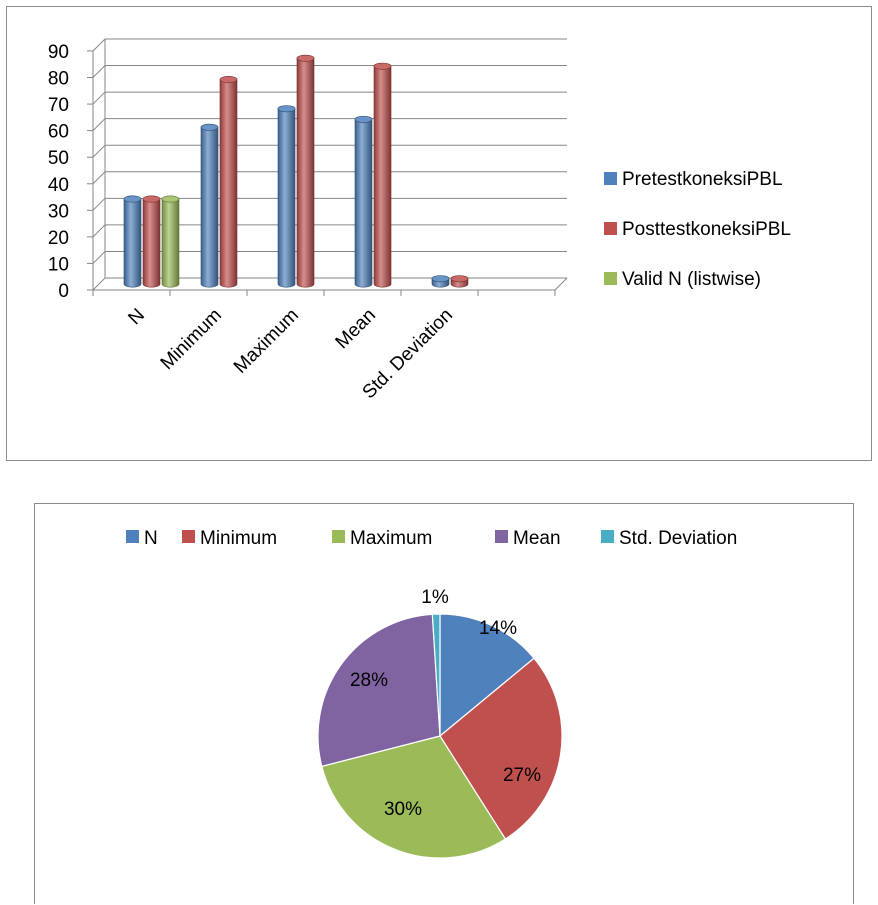 The height and width of the screenshot is (905, 878). I want to click on legend-label: Valid N (listwise), so click(691, 279).